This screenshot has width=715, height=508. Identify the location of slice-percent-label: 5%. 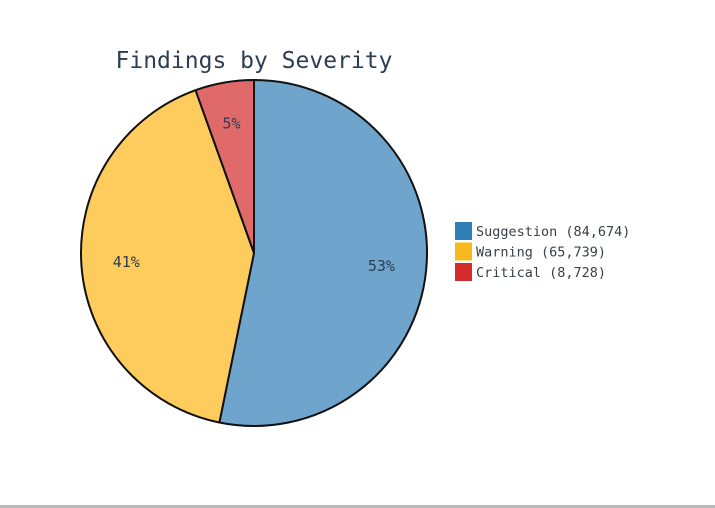
(231, 123).